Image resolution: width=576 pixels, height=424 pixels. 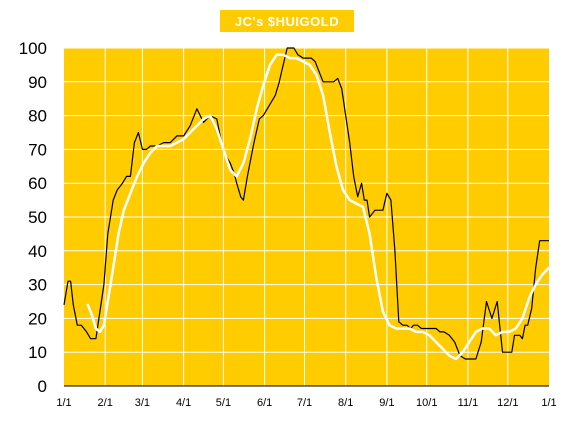 What do you see at coordinates (37, 251) in the screenshot?
I see `y-tick-label: 40` at bounding box center [37, 251].